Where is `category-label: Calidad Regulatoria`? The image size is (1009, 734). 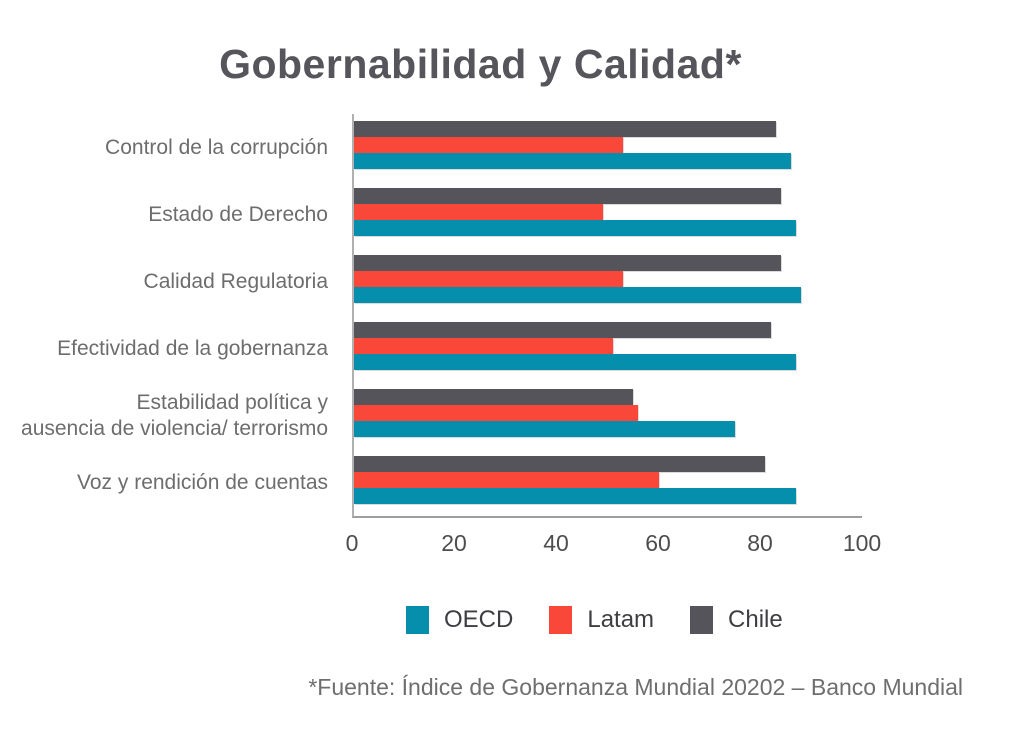
category-label: Calidad Regulatoria is located at coordinates (235, 281).